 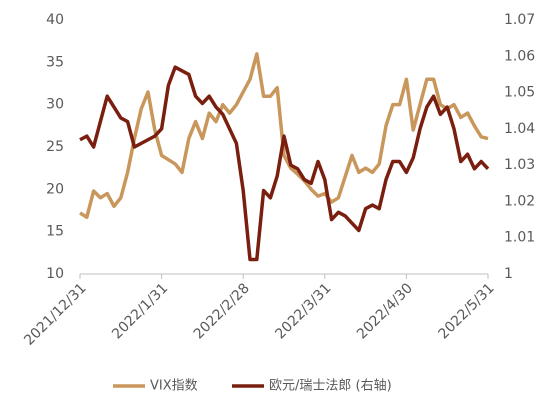 I want to click on y-tick-label: 15, so click(x=55, y=232).